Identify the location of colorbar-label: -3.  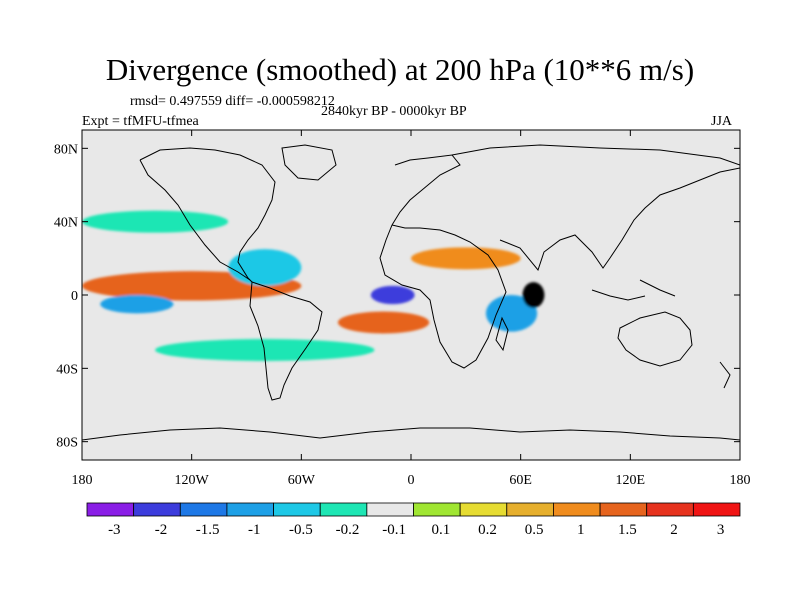
(114, 530).